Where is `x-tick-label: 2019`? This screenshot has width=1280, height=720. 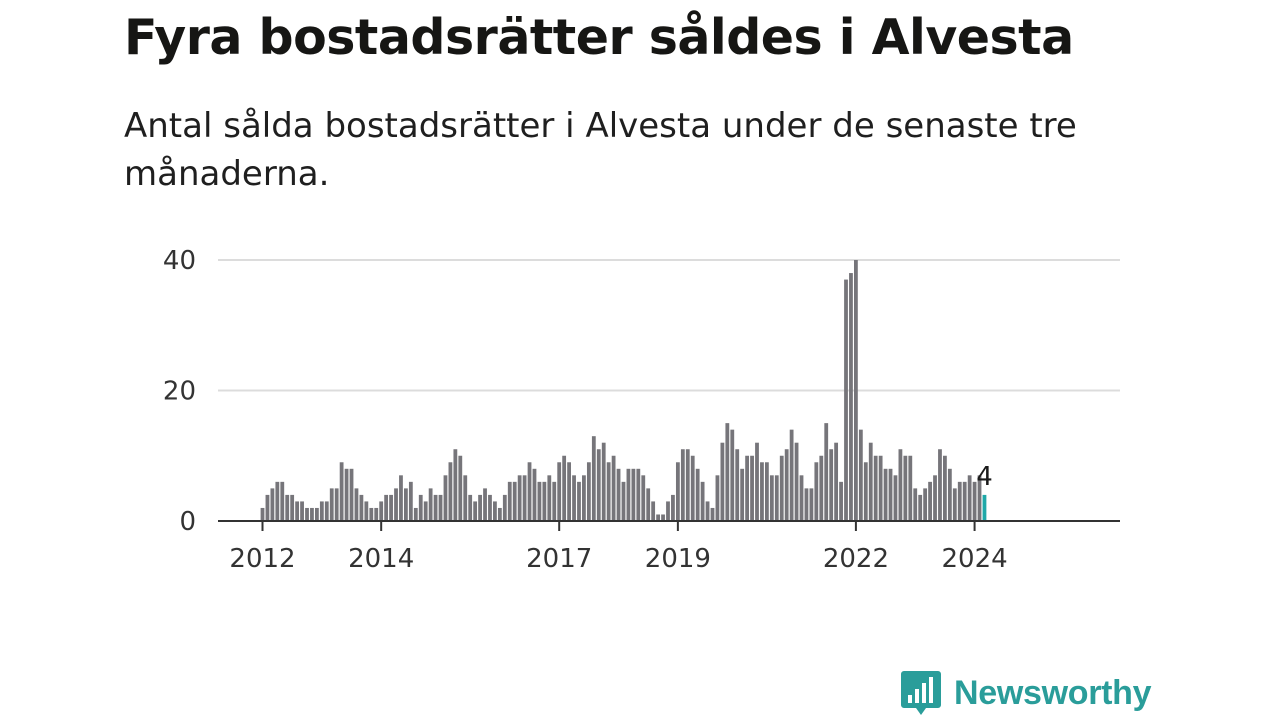 x-tick-label: 2019 is located at coordinates (678, 559).